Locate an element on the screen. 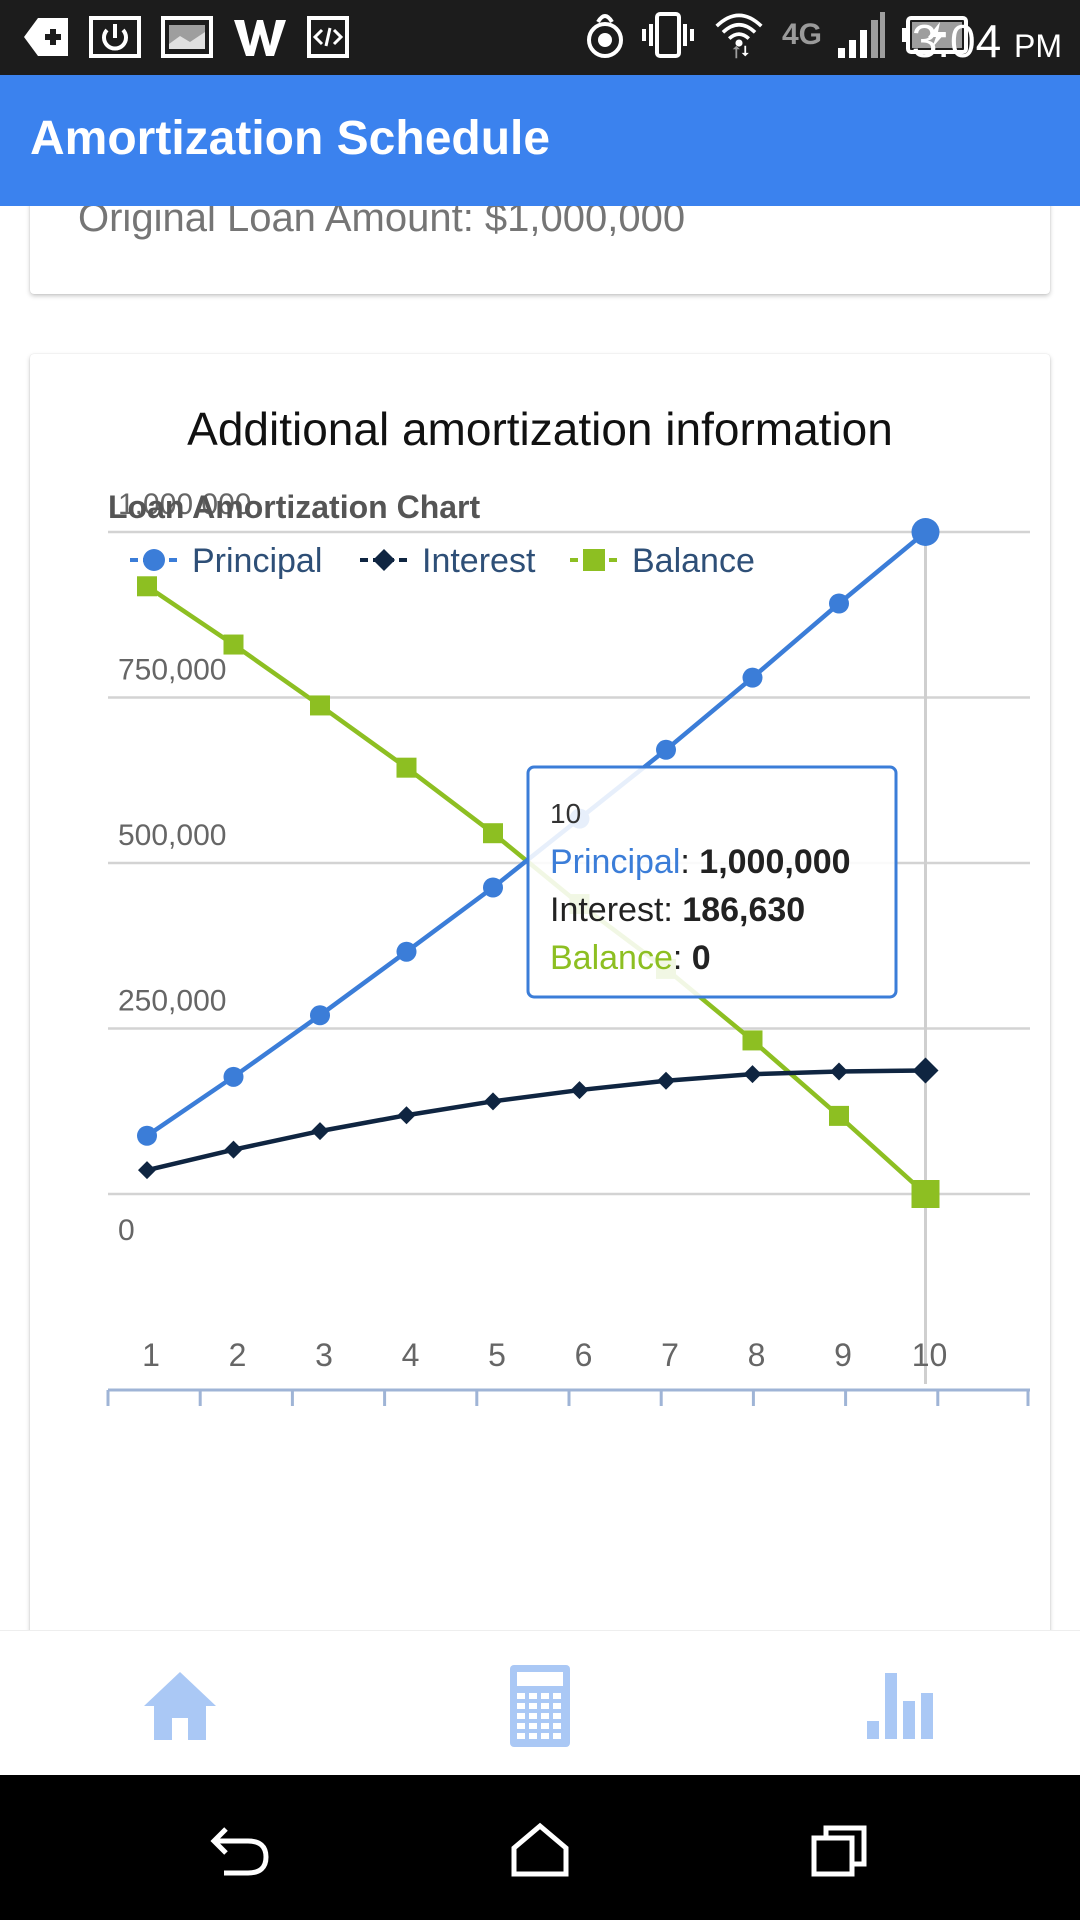  x-tick-label: 8 is located at coordinates (757, 1355).